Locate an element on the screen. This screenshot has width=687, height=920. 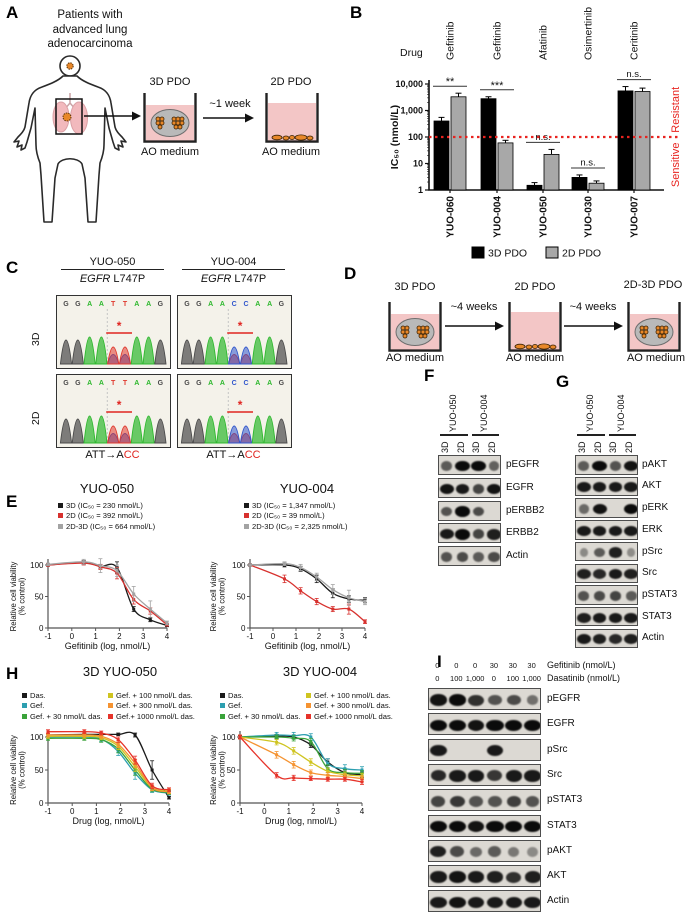
base-change-red: CC is located at coordinates (131, 455).